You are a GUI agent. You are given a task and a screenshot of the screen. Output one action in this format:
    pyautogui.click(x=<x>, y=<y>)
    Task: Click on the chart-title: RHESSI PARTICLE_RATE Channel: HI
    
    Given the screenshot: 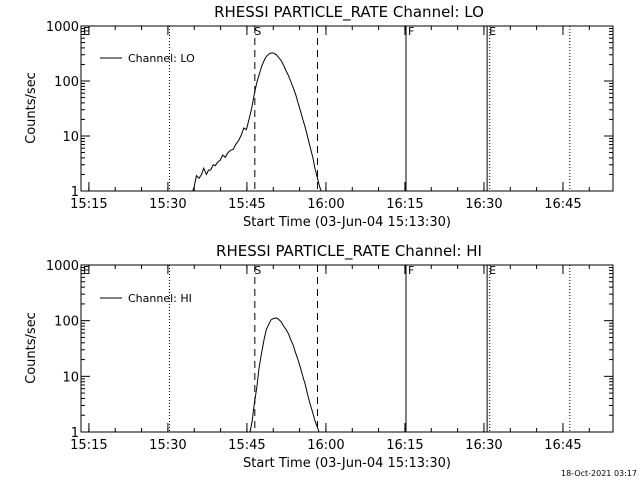 What is the action you would take?
    pyautogui.click(x=349, y=251)
    